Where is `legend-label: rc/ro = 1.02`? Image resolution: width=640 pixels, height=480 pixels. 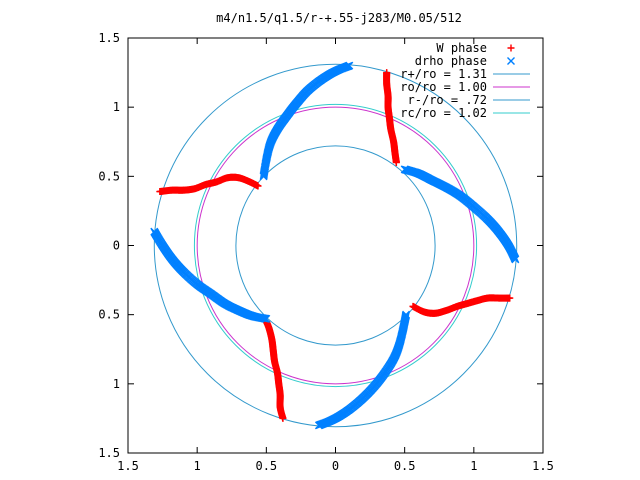
legend-label: rc/ro = 1.02 is located at coordinates (443, 113).